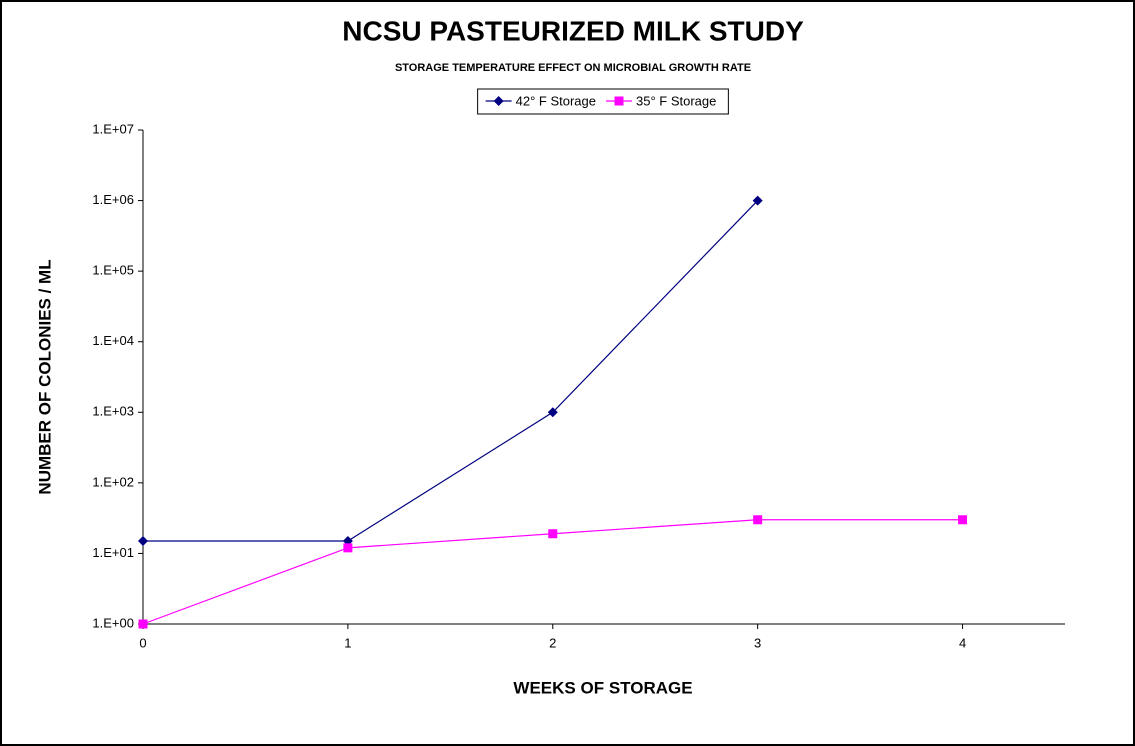 Image resolution: width=1135 pixels, height=746 pixels. Describe the element at coordinates (44, 376) in the screenshot. I see `y-axis-label: NUMBER OF COLONIES / ML` at that location.